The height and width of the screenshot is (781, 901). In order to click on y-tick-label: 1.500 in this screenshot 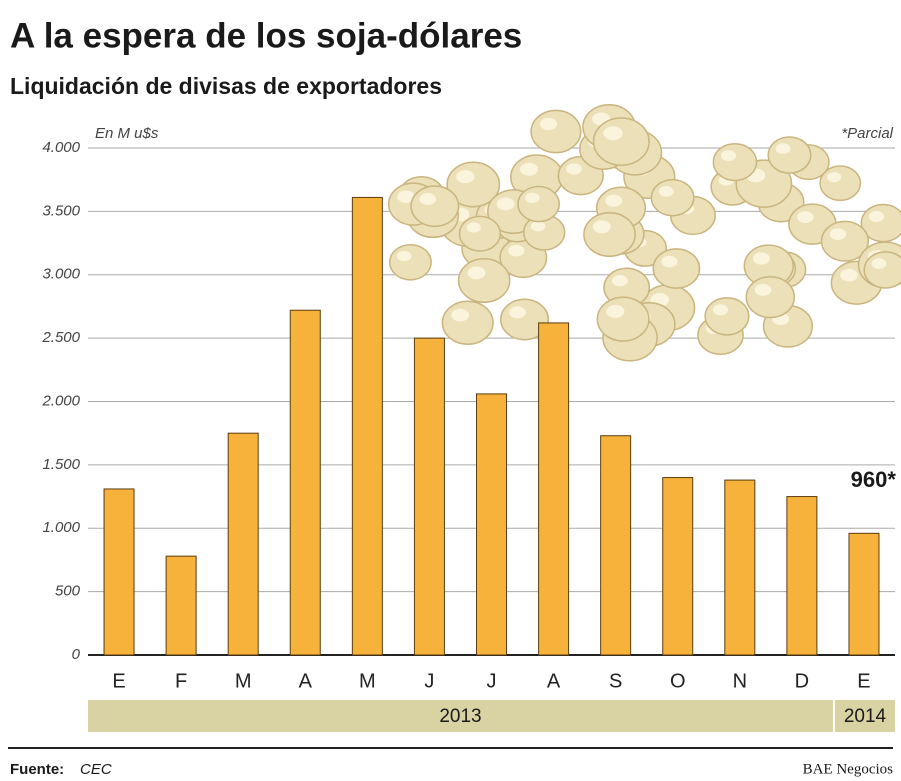, I will do `click(61, 464)`.